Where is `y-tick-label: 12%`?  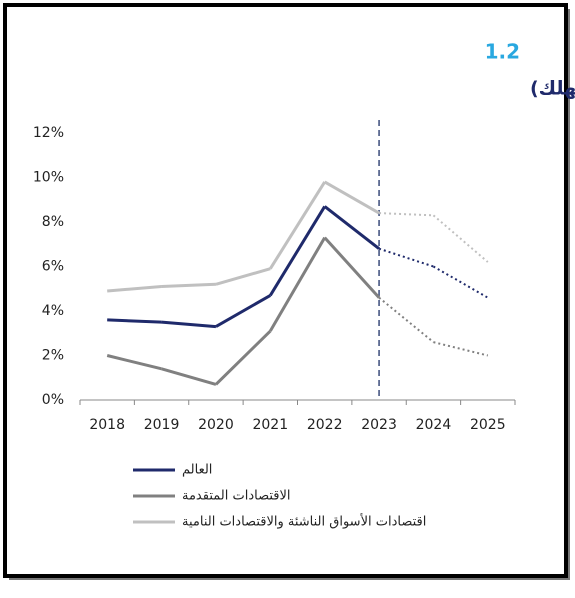 y-tick-label: 12% is located at coordinates (48, 133).